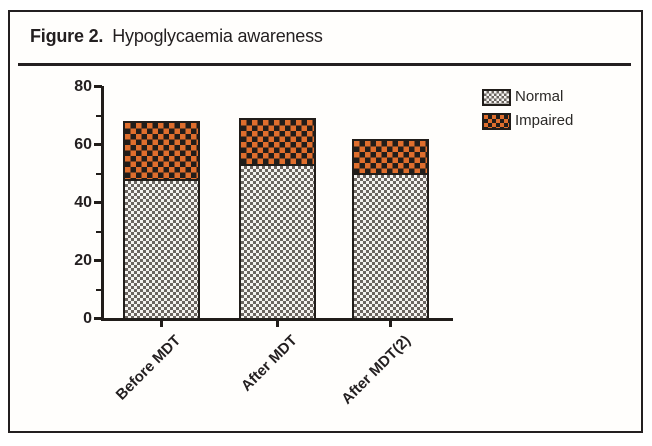 The height and width of the screenshot is (446, 652). What do you see at coordinates (375, 370) in the screenshot?
I see `x-category-label: After MDT(2)` at bounding box center [375, 370].